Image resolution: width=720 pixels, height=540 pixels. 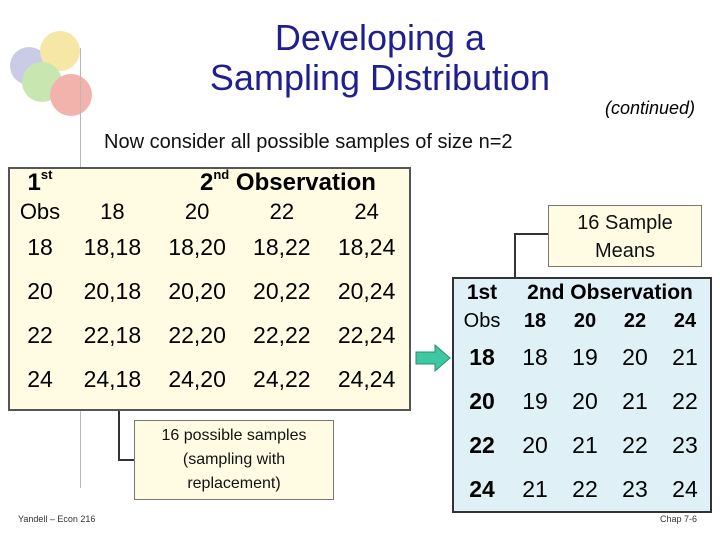 I want to click on table-cell: 24,22, so click(x=282, y=378).